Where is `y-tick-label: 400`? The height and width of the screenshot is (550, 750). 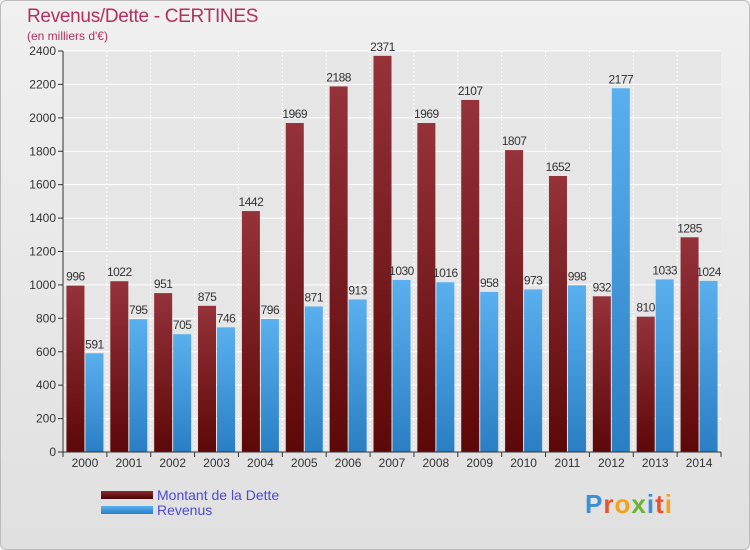 y-tick-label: 400 is located at coordinates (46, 385).